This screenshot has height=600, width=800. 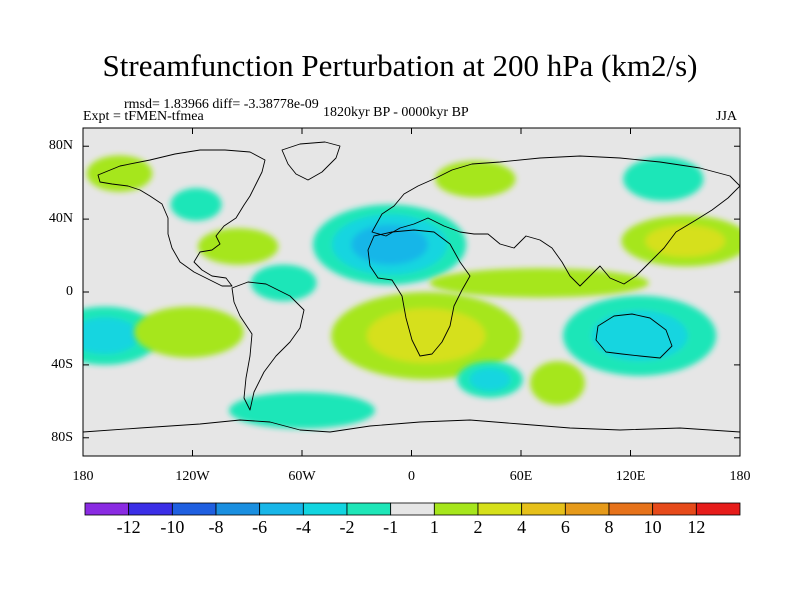 I want to click on colorbar, so click(x=412, y=509).